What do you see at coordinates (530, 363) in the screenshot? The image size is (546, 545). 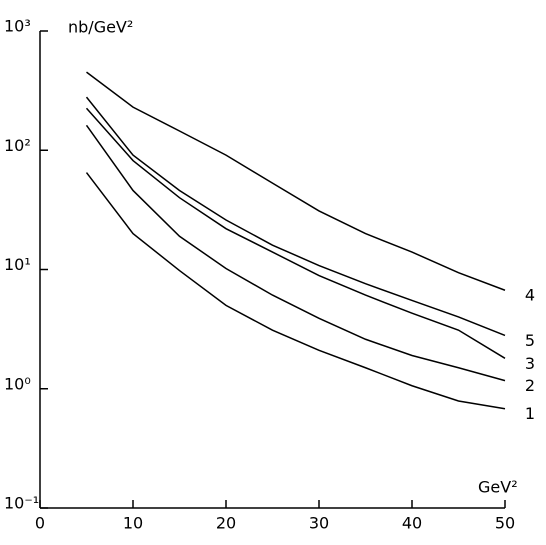 I see `series-label: 3` at bounding box center [530, 363].